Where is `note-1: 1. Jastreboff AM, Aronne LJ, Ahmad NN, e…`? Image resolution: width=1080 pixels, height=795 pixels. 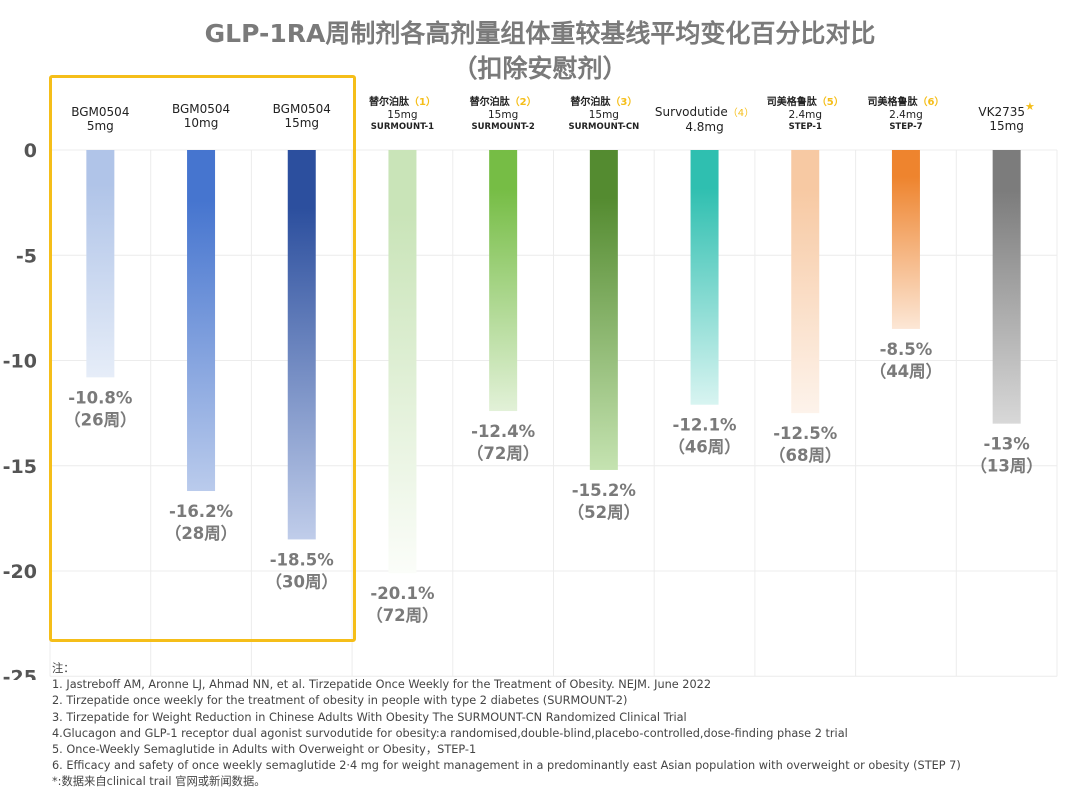 note-1: 1. Jastreboff AM, Aronne LJ, Ahmad NN, e… is located at coordinates (382, 685).